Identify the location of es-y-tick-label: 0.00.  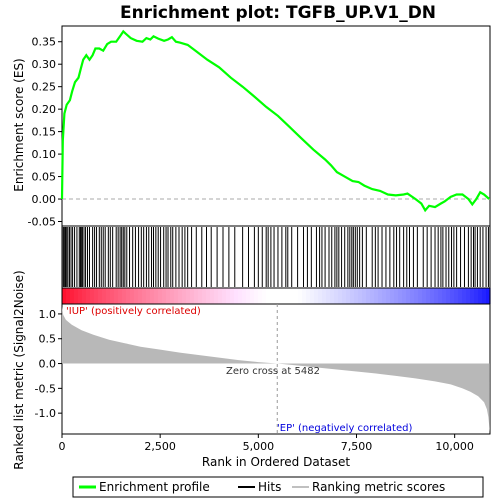
(44, 199).